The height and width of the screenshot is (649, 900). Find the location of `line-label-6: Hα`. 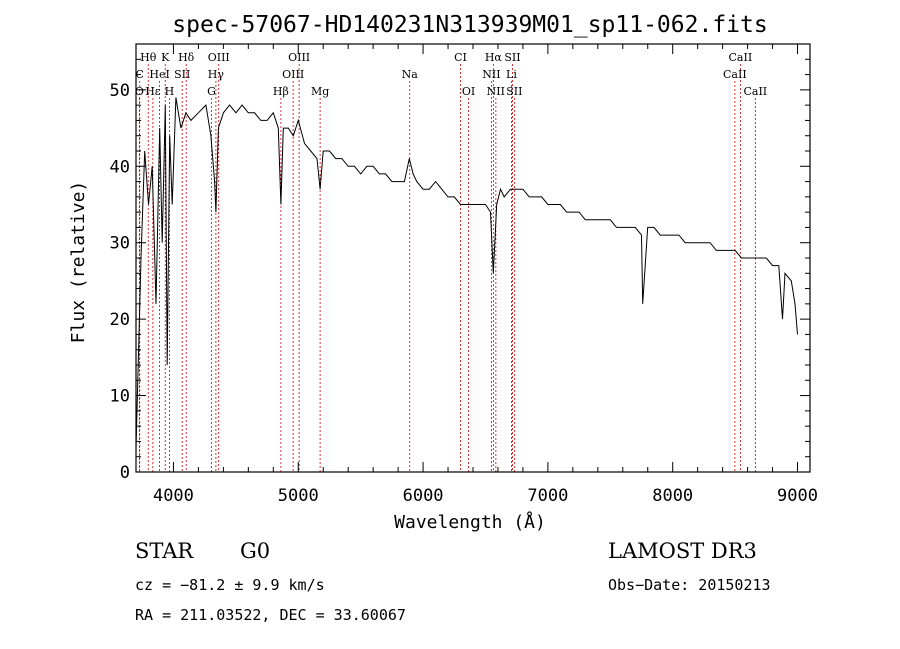

line-label-6: Hα is located at coordinates (494, 57).